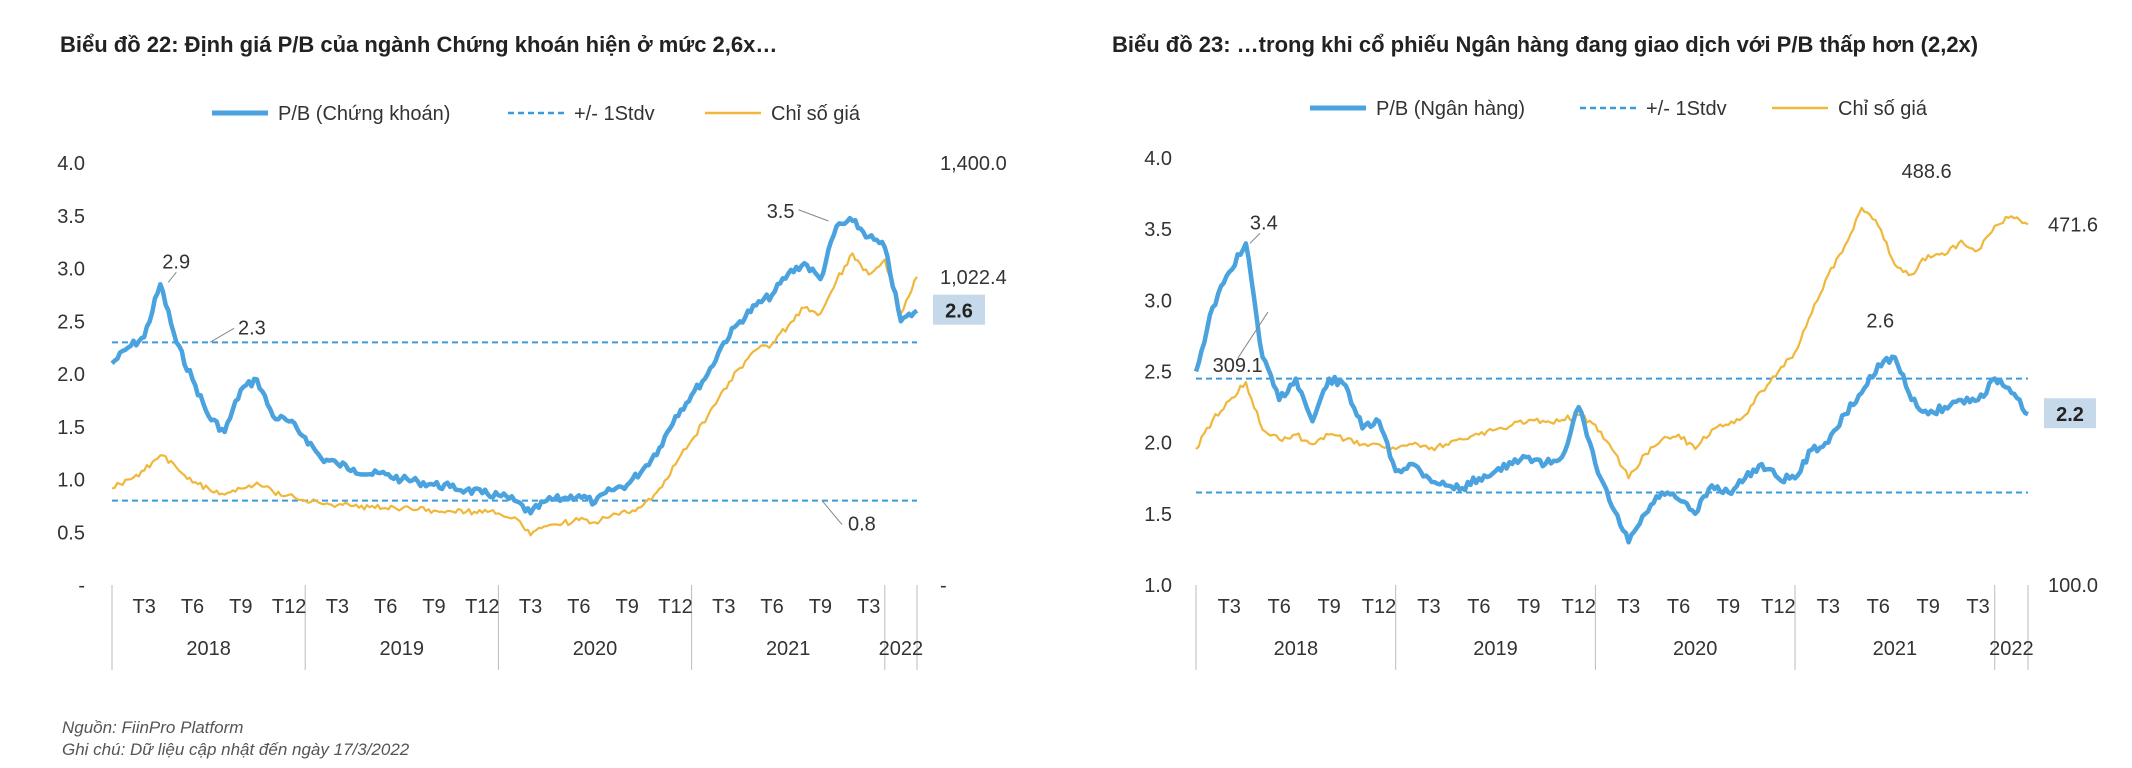  I want to click on right-tick-1: 1,400.0, so click(973, 164).